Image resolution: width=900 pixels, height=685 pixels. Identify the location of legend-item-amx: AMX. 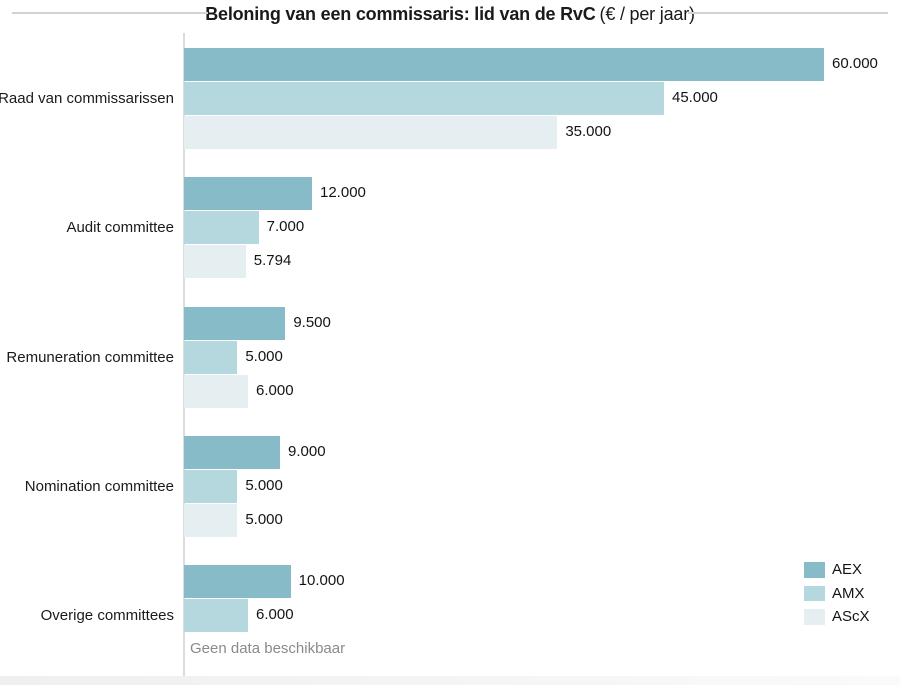
(837, 593).